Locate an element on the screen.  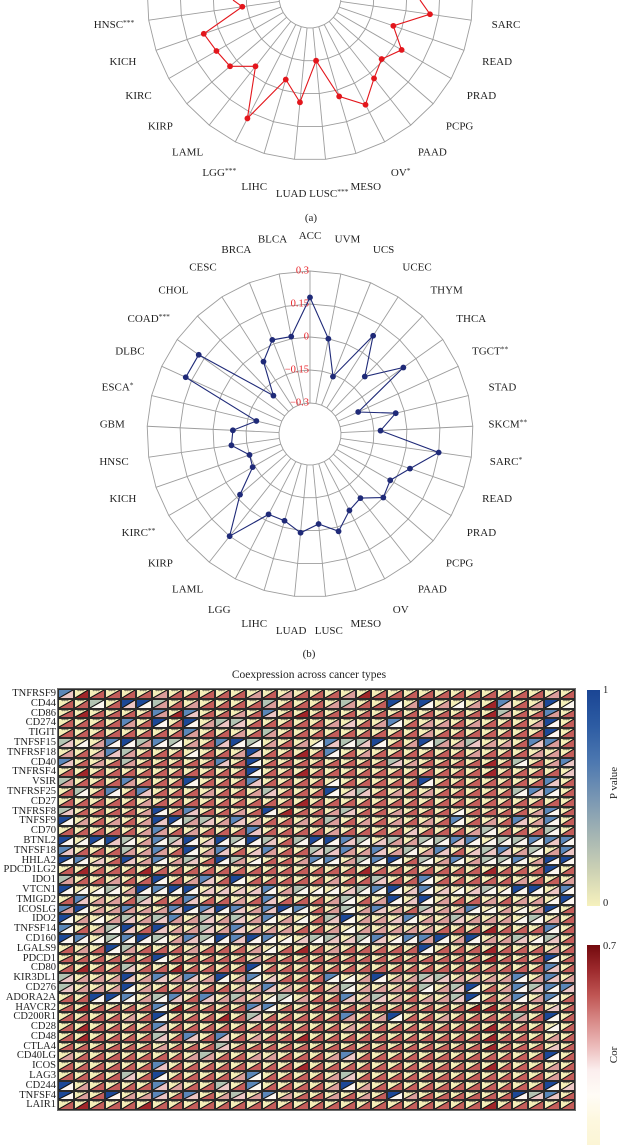
axis-label-kich: KICH is located at coordinates (122, 61).